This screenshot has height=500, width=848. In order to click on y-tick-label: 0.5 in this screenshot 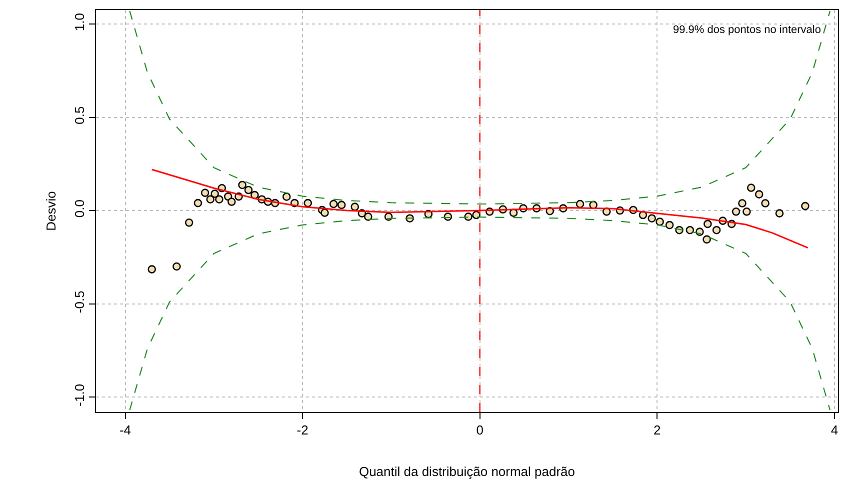, I will do `click(79, 115)`.